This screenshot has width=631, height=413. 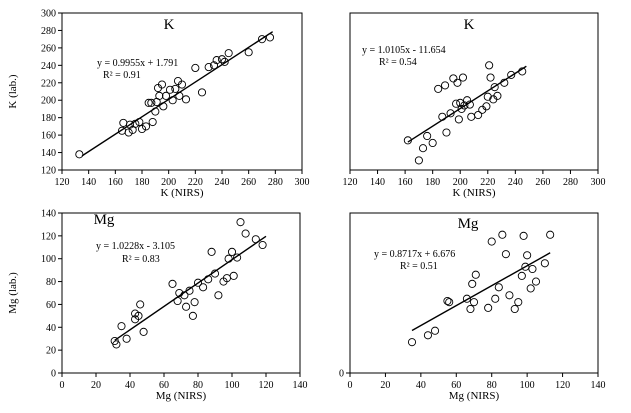 I want to click on regression-equation: y = 1.0105x - 11.654, so click(x=404, y=50).